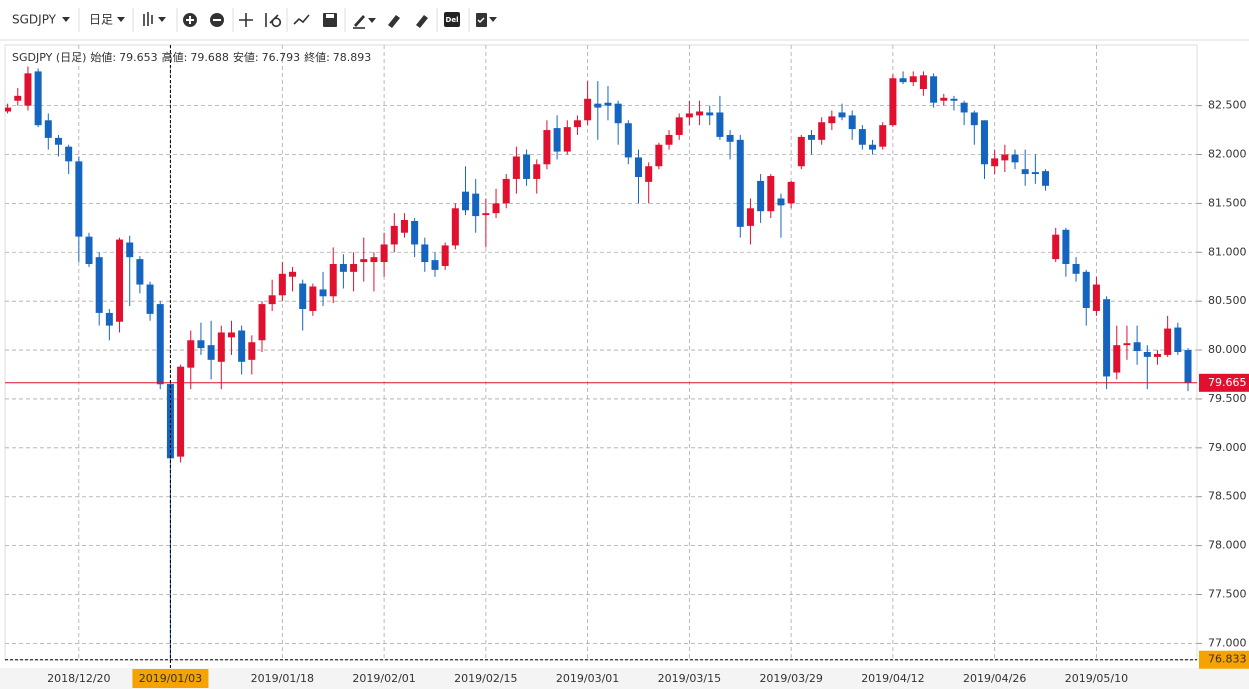 This screenshot has width=1249, height=689. Describe the element at coordinates (154, 19) in the screenshot. I see `chart-type-button` at that location.